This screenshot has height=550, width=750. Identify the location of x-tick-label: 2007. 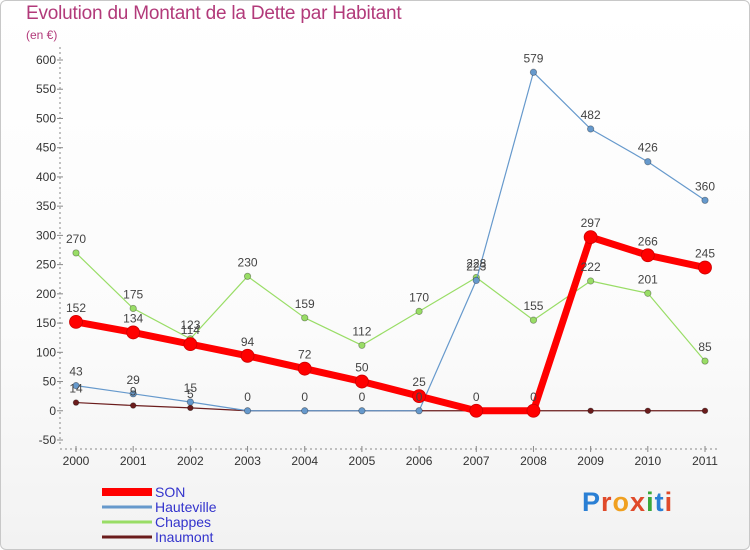
(476, 461).